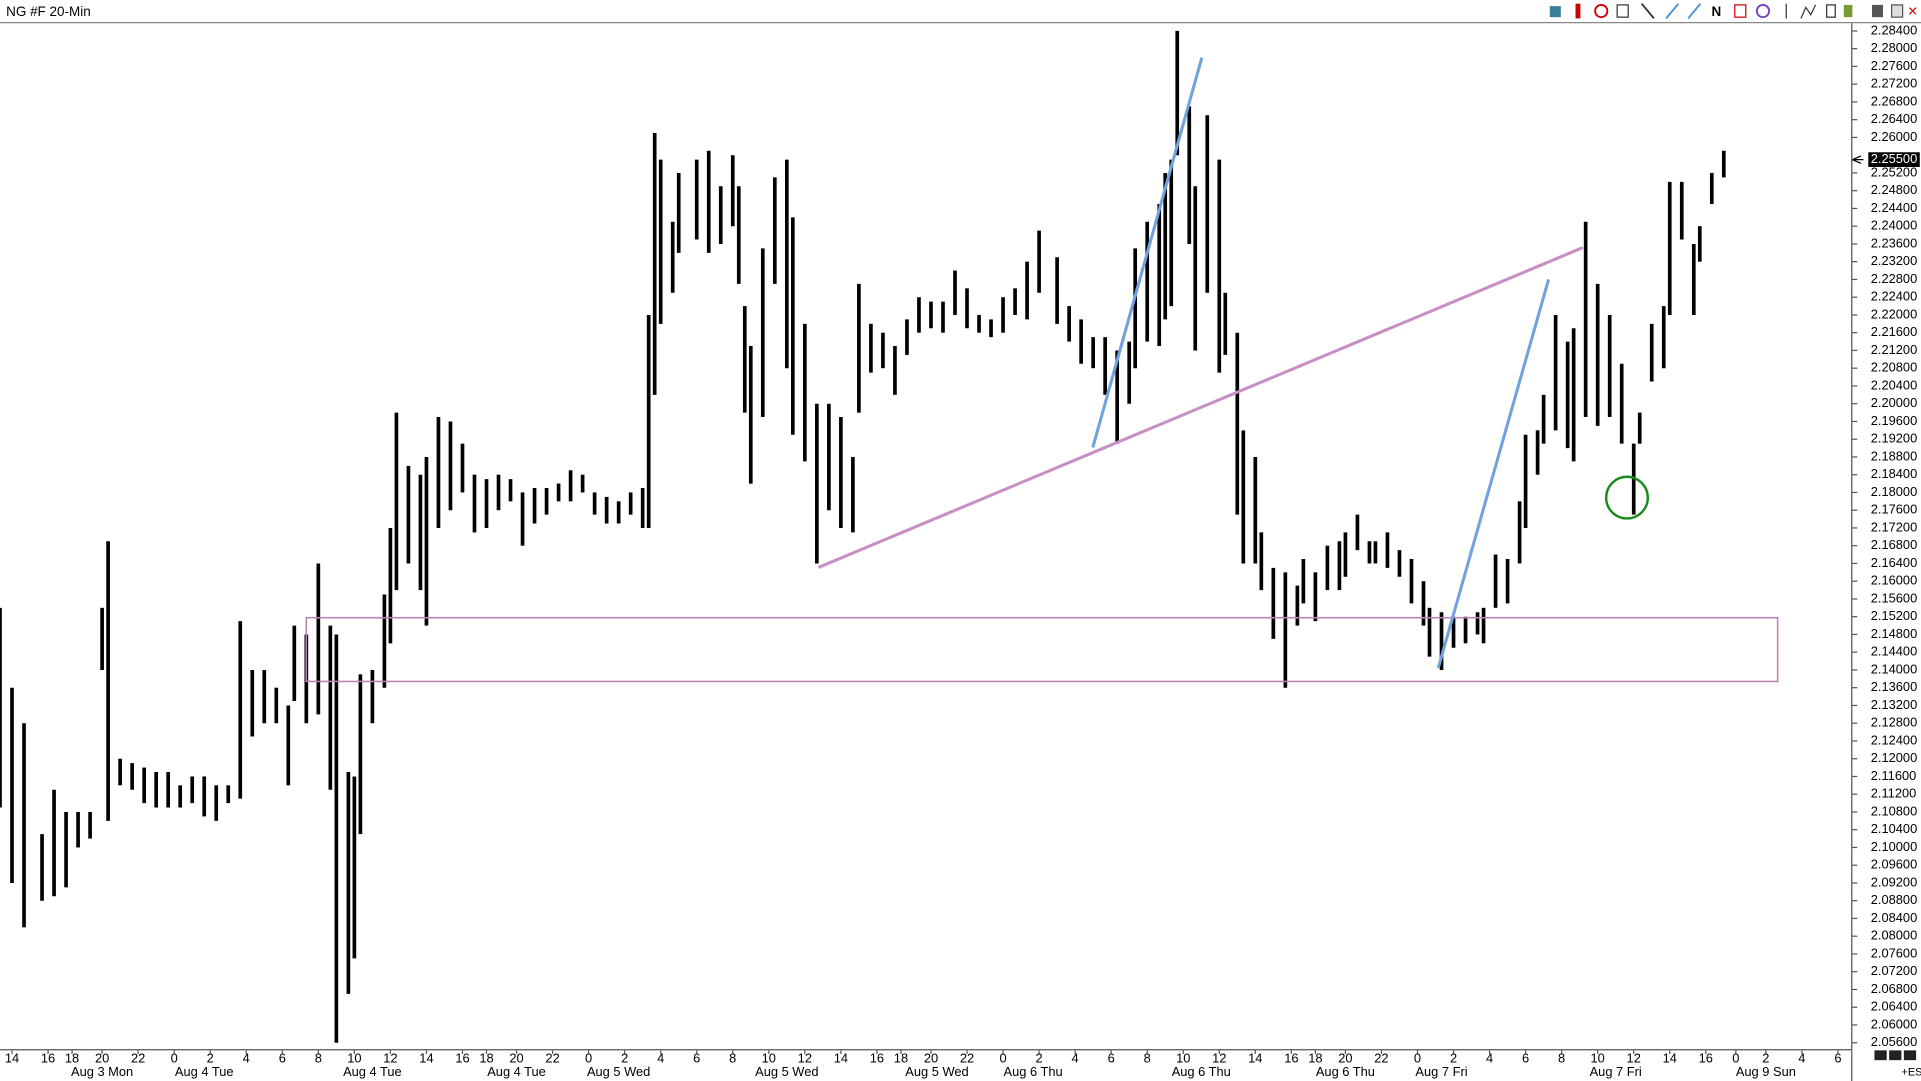  Describe the element at coordinates (1894, 509) in the screenshot. I see `y-tick-label: 2.17600` at that location.